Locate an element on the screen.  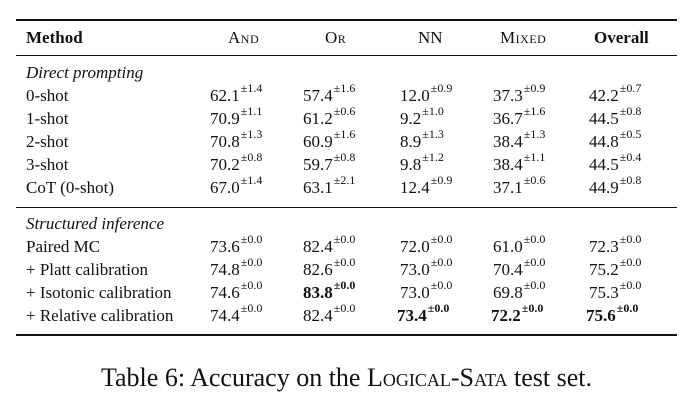
cell-or: 59.7±0.8 is located at coordinates (329, 162).